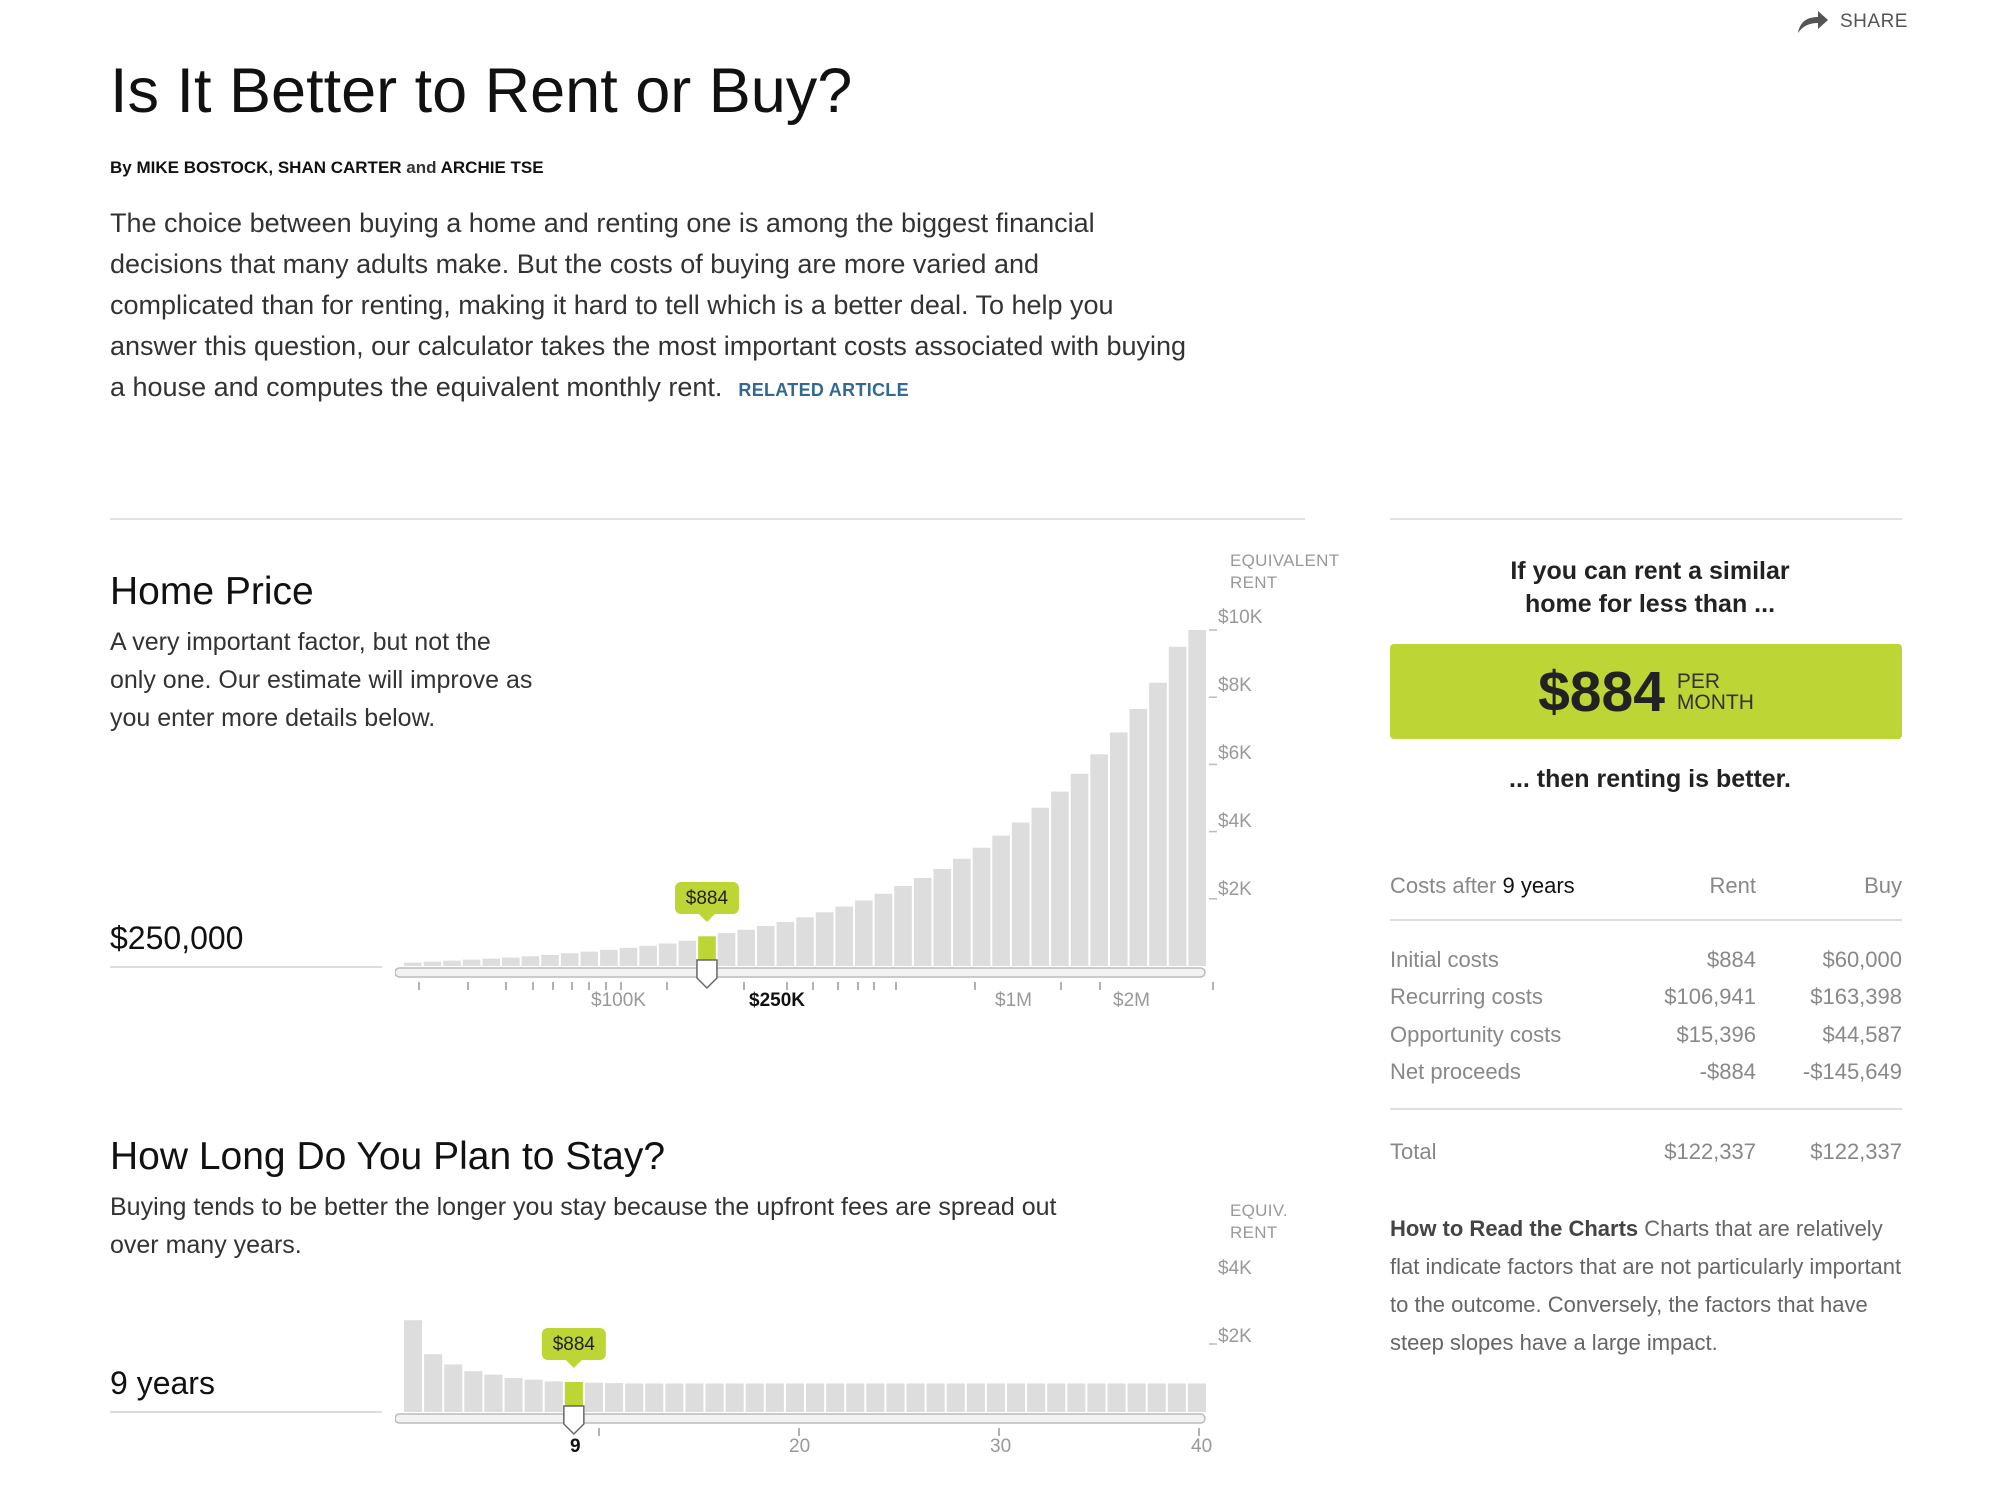 The height and width of the screenshot is (1487, 1999). I want to click on costs-years: 9 years, so click(1538, 885).